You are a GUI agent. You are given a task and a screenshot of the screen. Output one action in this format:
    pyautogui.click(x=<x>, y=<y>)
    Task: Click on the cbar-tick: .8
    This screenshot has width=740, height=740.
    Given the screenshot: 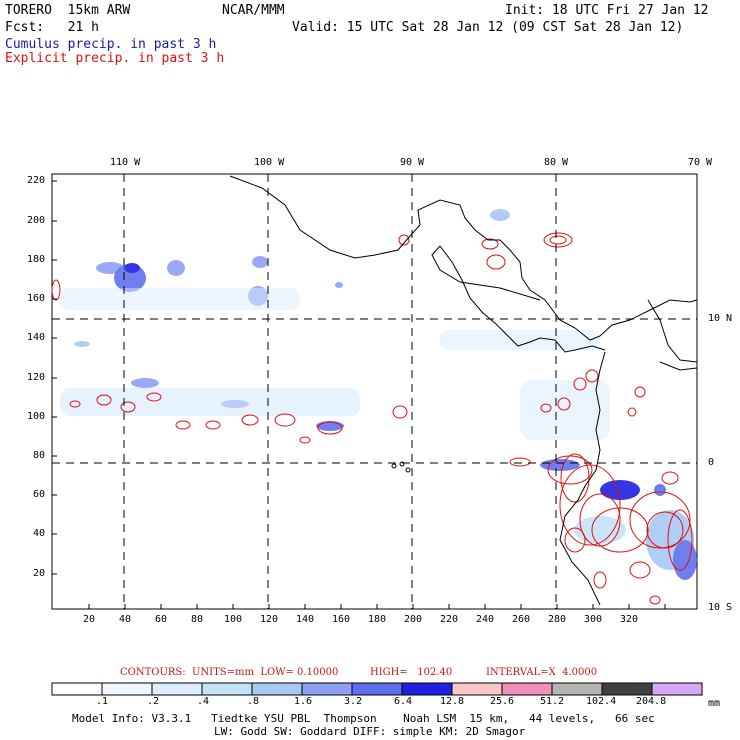 What is the action you would take?
    pyautogui.click(x=253, y=701)
    